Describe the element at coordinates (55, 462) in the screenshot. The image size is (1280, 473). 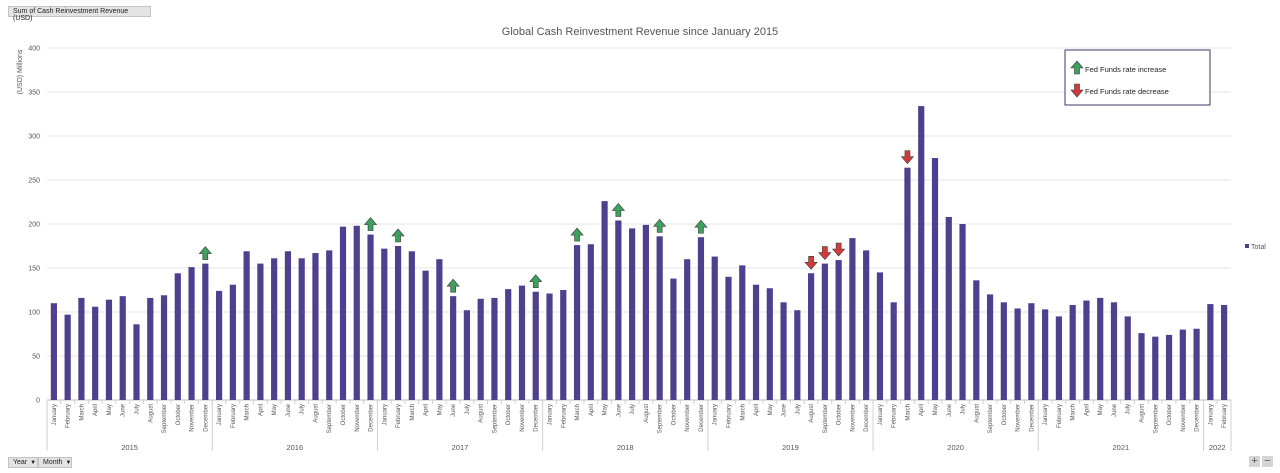
I see `pivot-month-field-button: Month ▼` at that location.